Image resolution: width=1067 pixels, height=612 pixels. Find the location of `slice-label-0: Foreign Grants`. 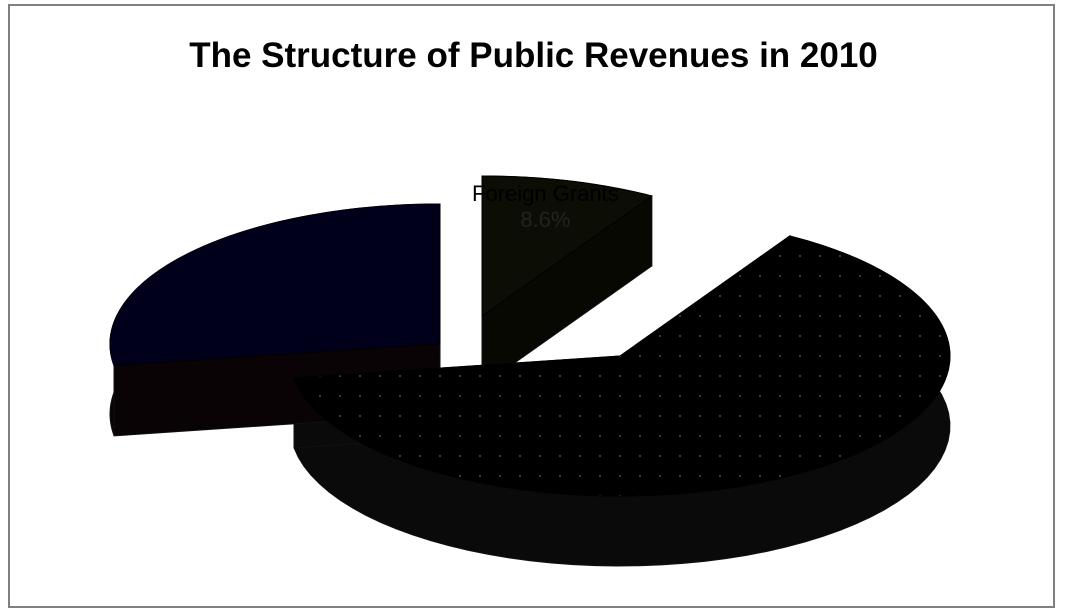

slice-label-0: Foreign Grants is located at coordinates (545, 193).